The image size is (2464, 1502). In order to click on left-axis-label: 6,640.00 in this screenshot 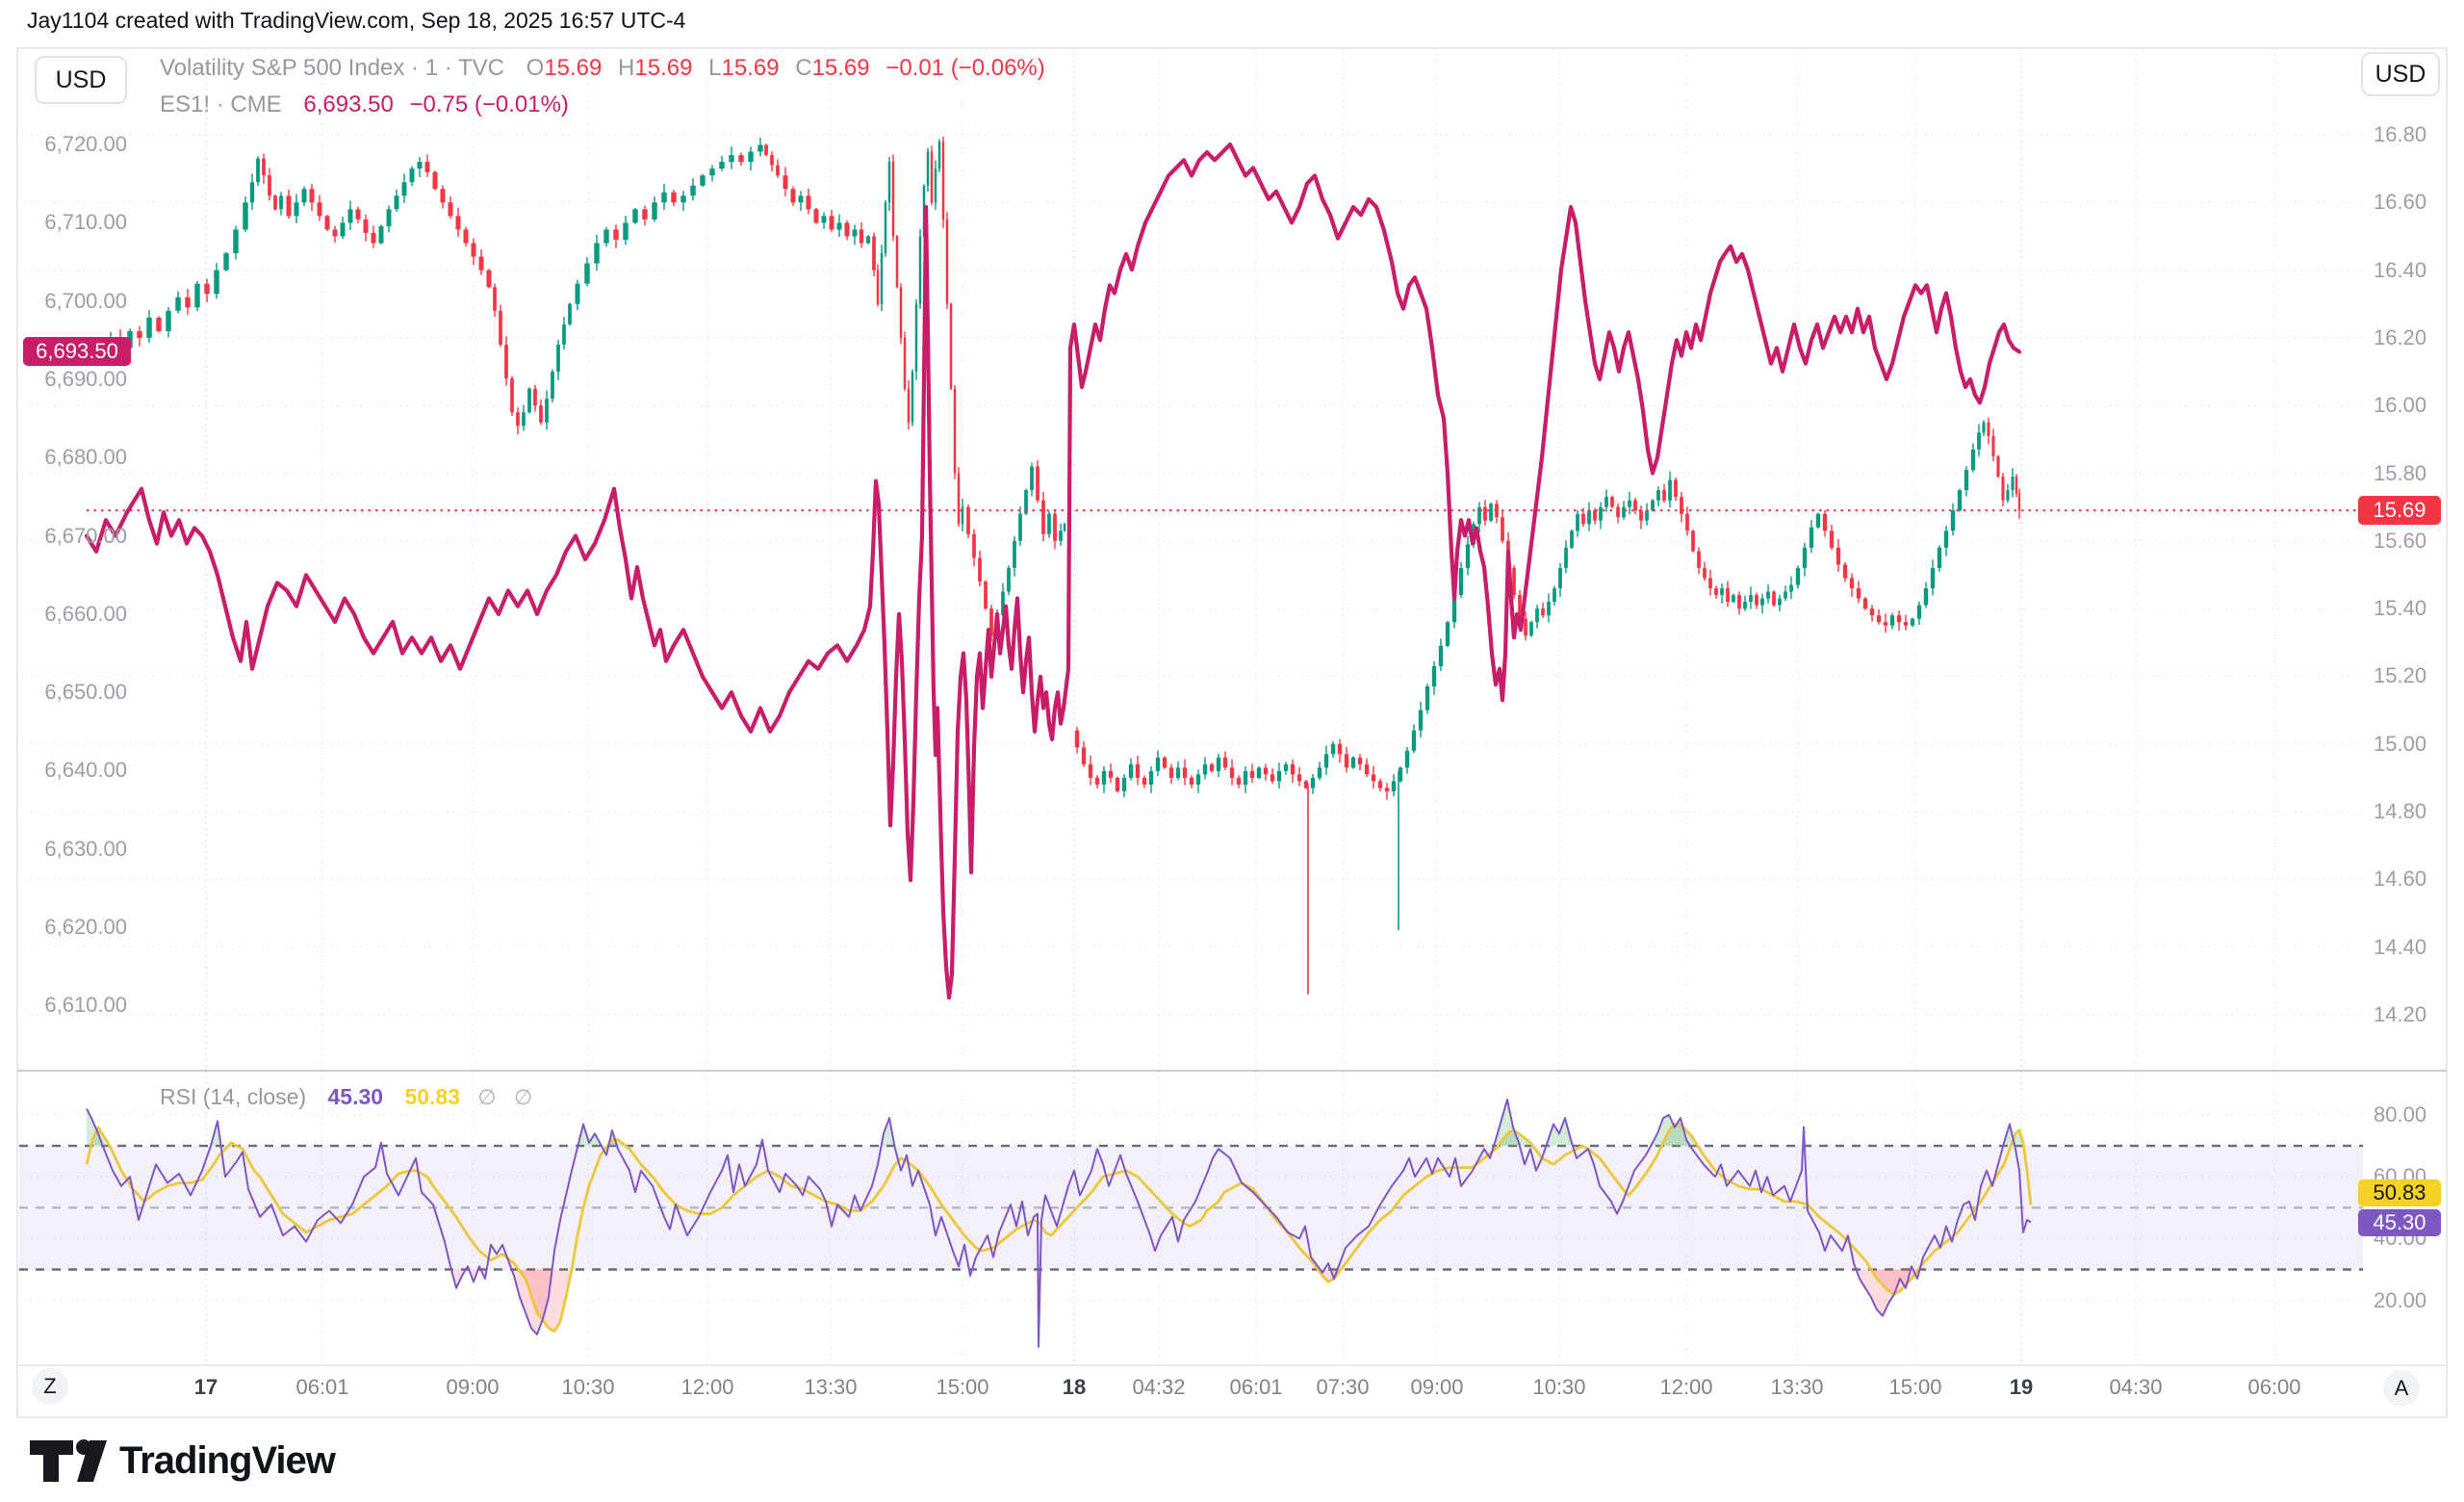, I will do `click(85, 771)`.